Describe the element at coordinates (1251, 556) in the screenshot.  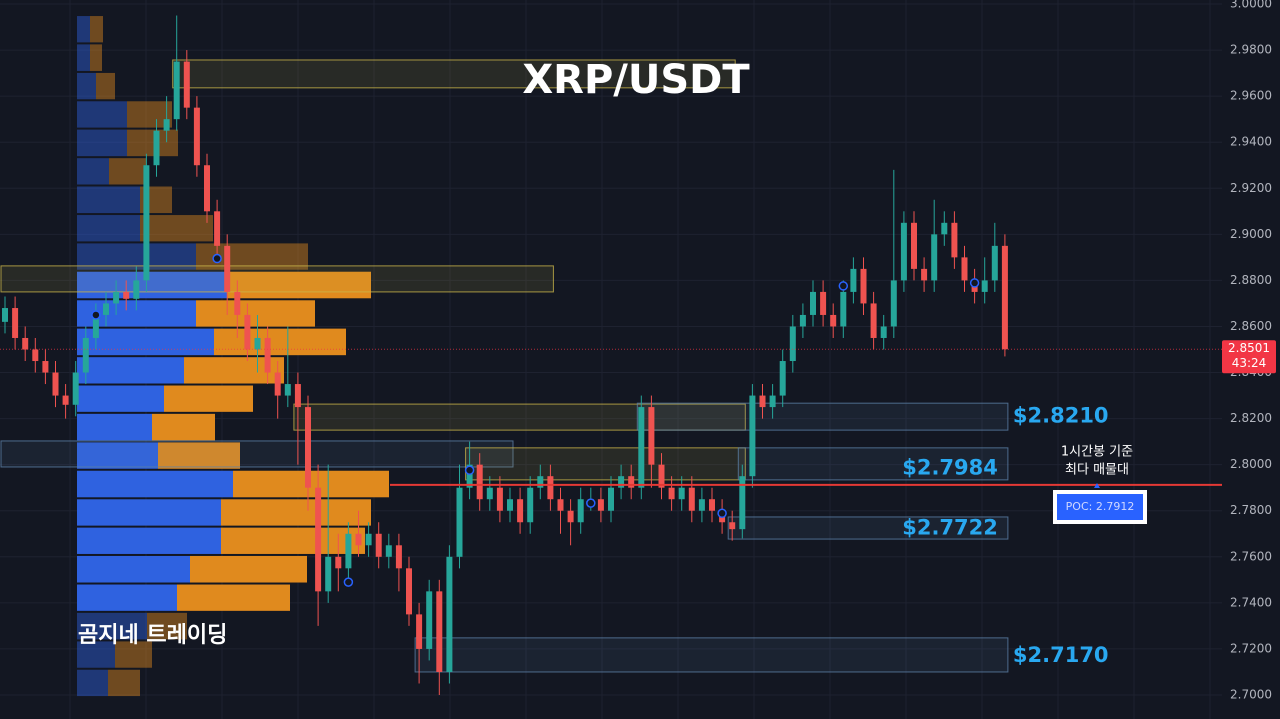
I see `y-tick-label: 2.7600` at that location.